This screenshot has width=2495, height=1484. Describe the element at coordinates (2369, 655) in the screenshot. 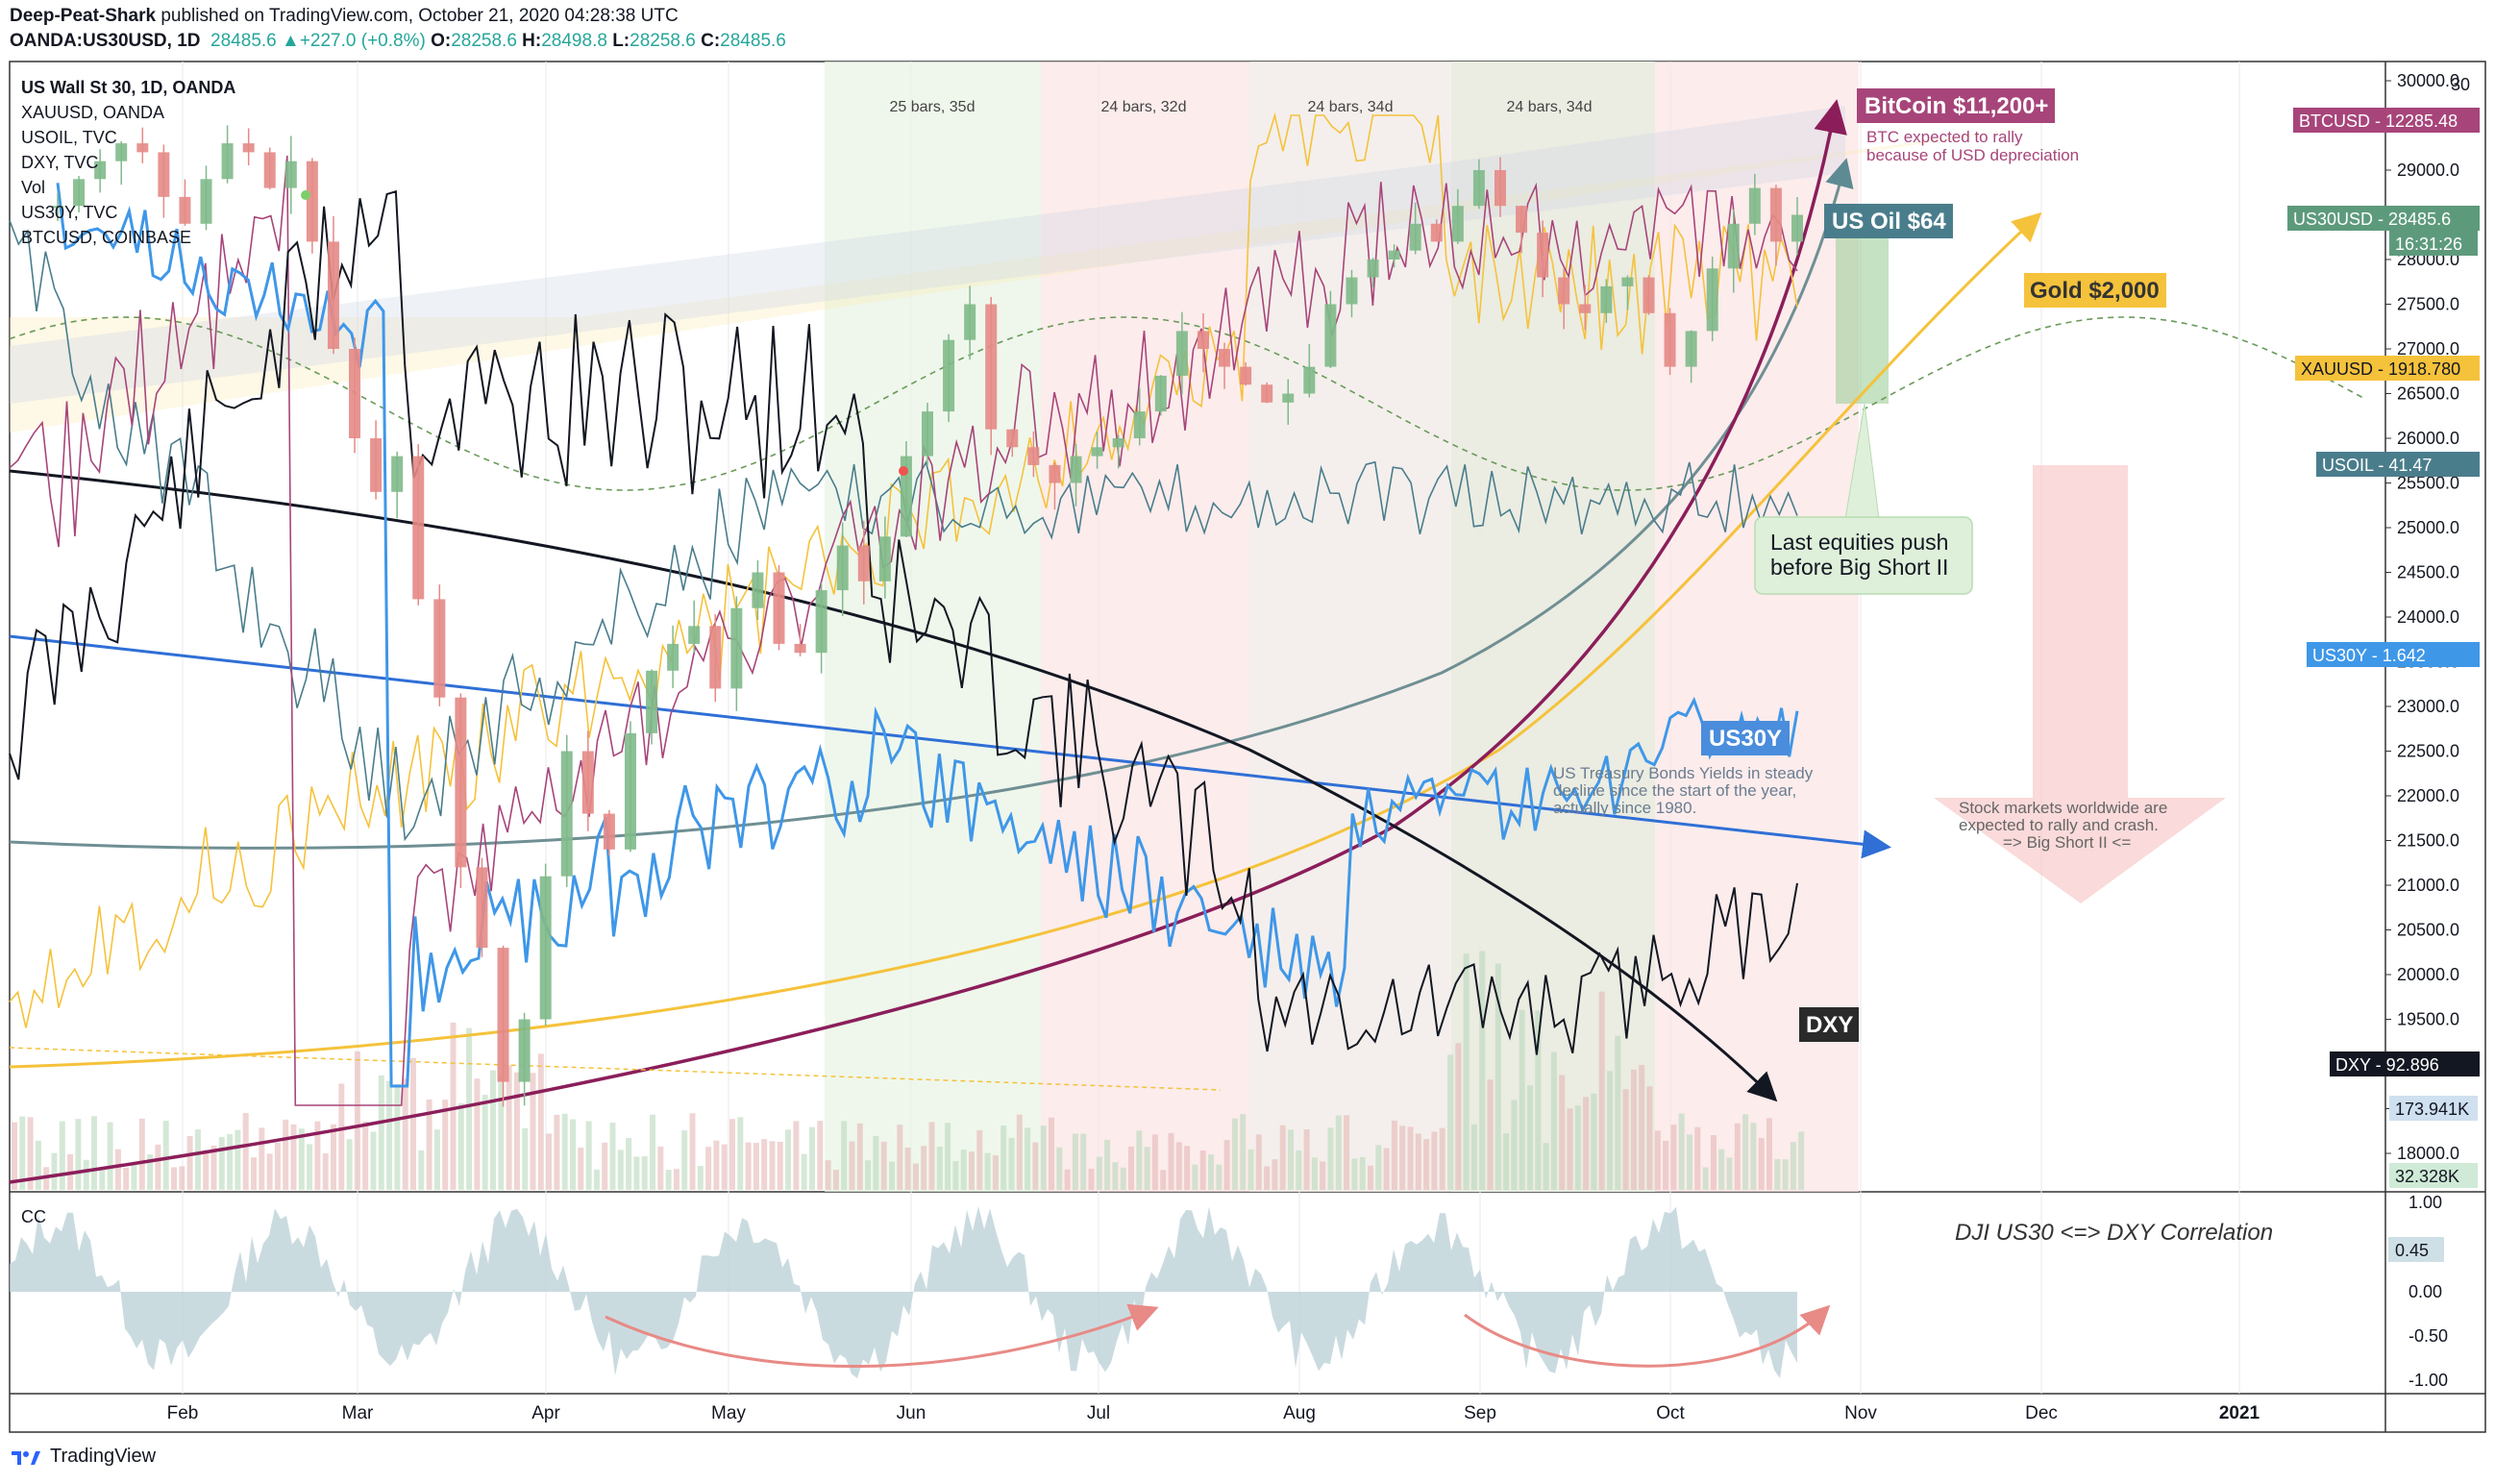

I see `price-label-text: US30Y - 1.642` at that location.